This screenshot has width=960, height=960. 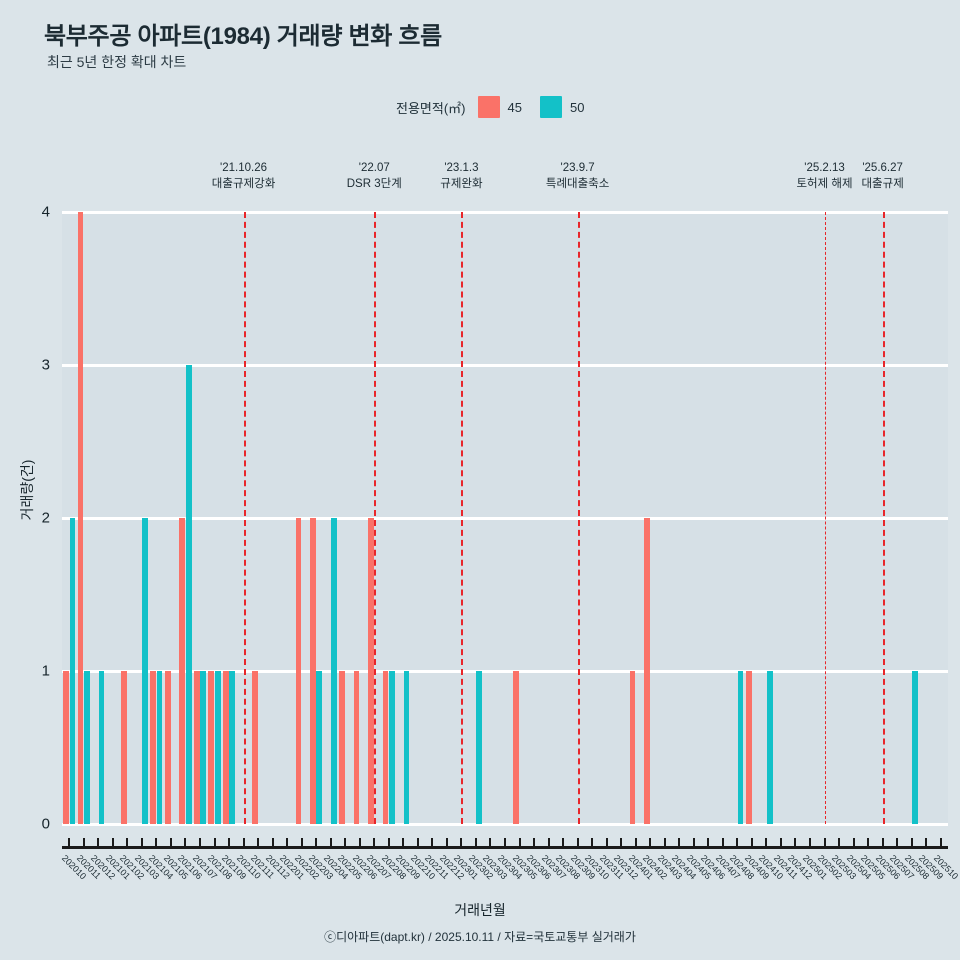 I want to click on y-tick-label-4: 4, so click(x=45, y=212).